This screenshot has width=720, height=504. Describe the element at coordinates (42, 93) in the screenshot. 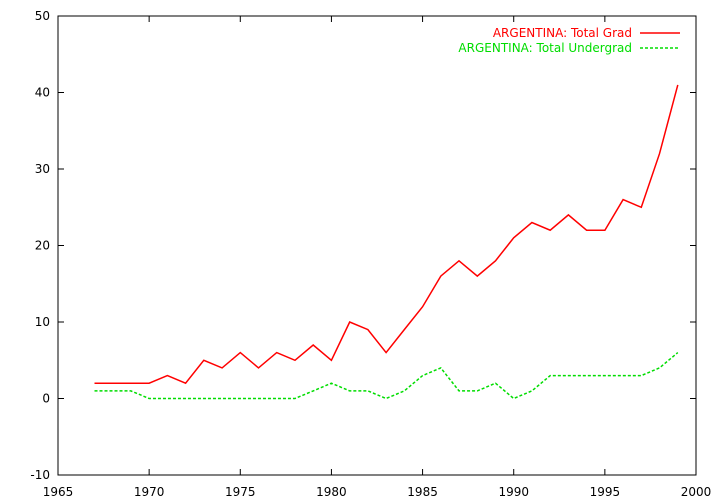

I see `y-tick-label: 40` at that location.